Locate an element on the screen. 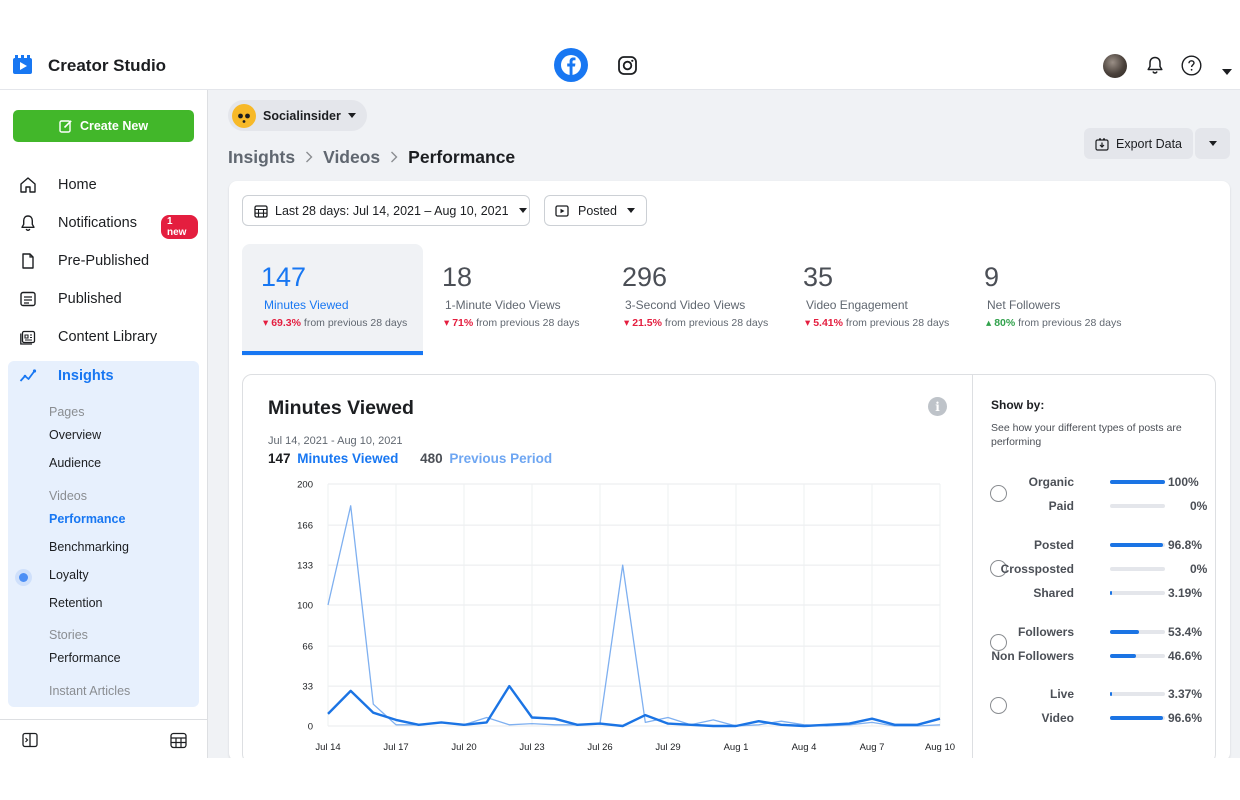 The image size is (1240, 800). breadcrumb-insights: Insights is located at coordinates (262, 156).